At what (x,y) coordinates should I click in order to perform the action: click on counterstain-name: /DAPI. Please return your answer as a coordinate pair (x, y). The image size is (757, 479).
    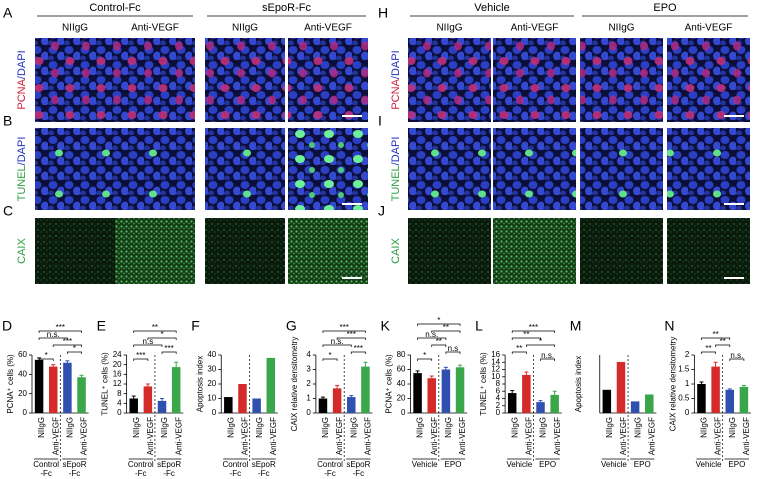
    Looking at the image, I should click on (22, 151).